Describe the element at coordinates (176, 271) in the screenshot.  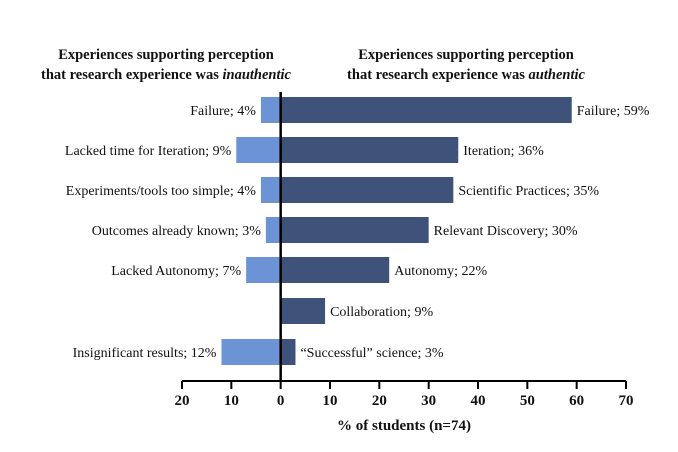
I see `bar-label-inauthentic: Lacked Autonomy; 7%` at that location.